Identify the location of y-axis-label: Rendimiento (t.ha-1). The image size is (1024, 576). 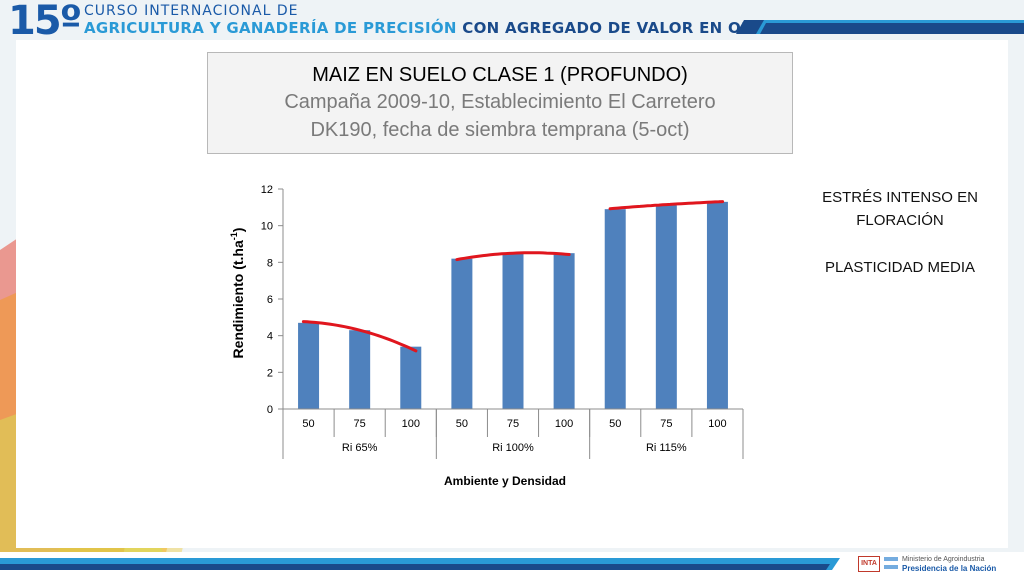
(237, 293).